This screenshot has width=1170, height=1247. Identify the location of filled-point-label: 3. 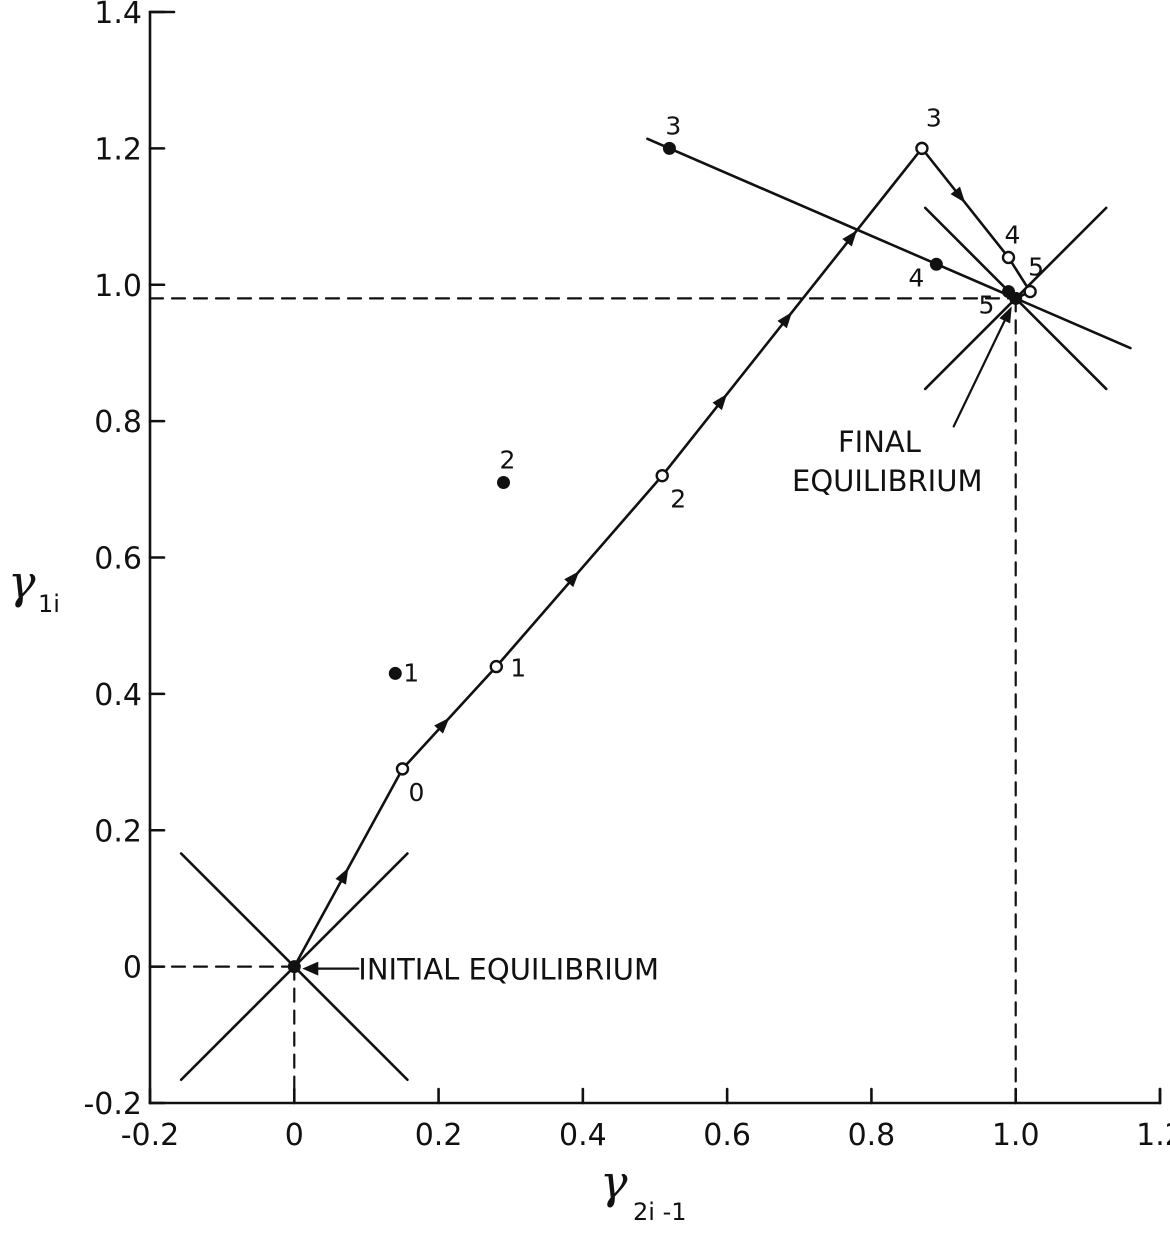
(673, 125).